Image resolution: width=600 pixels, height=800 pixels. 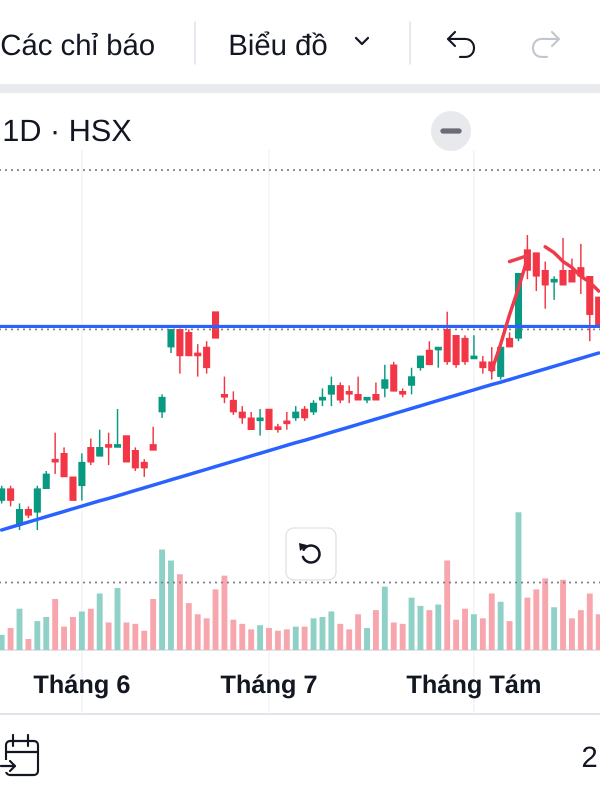 I want to click on chart-title: 1D · HSX, so click(x=68, y=131).